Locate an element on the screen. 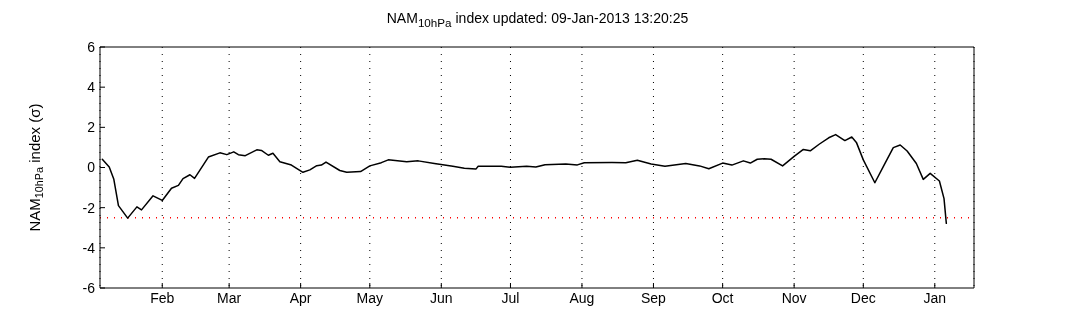 This screenshot has height=335, width=1072. chart-title: NAM$_{10hPa}$ index updated: 09-Jan-2013 13:20:25 is located at coordinates (537, 20).